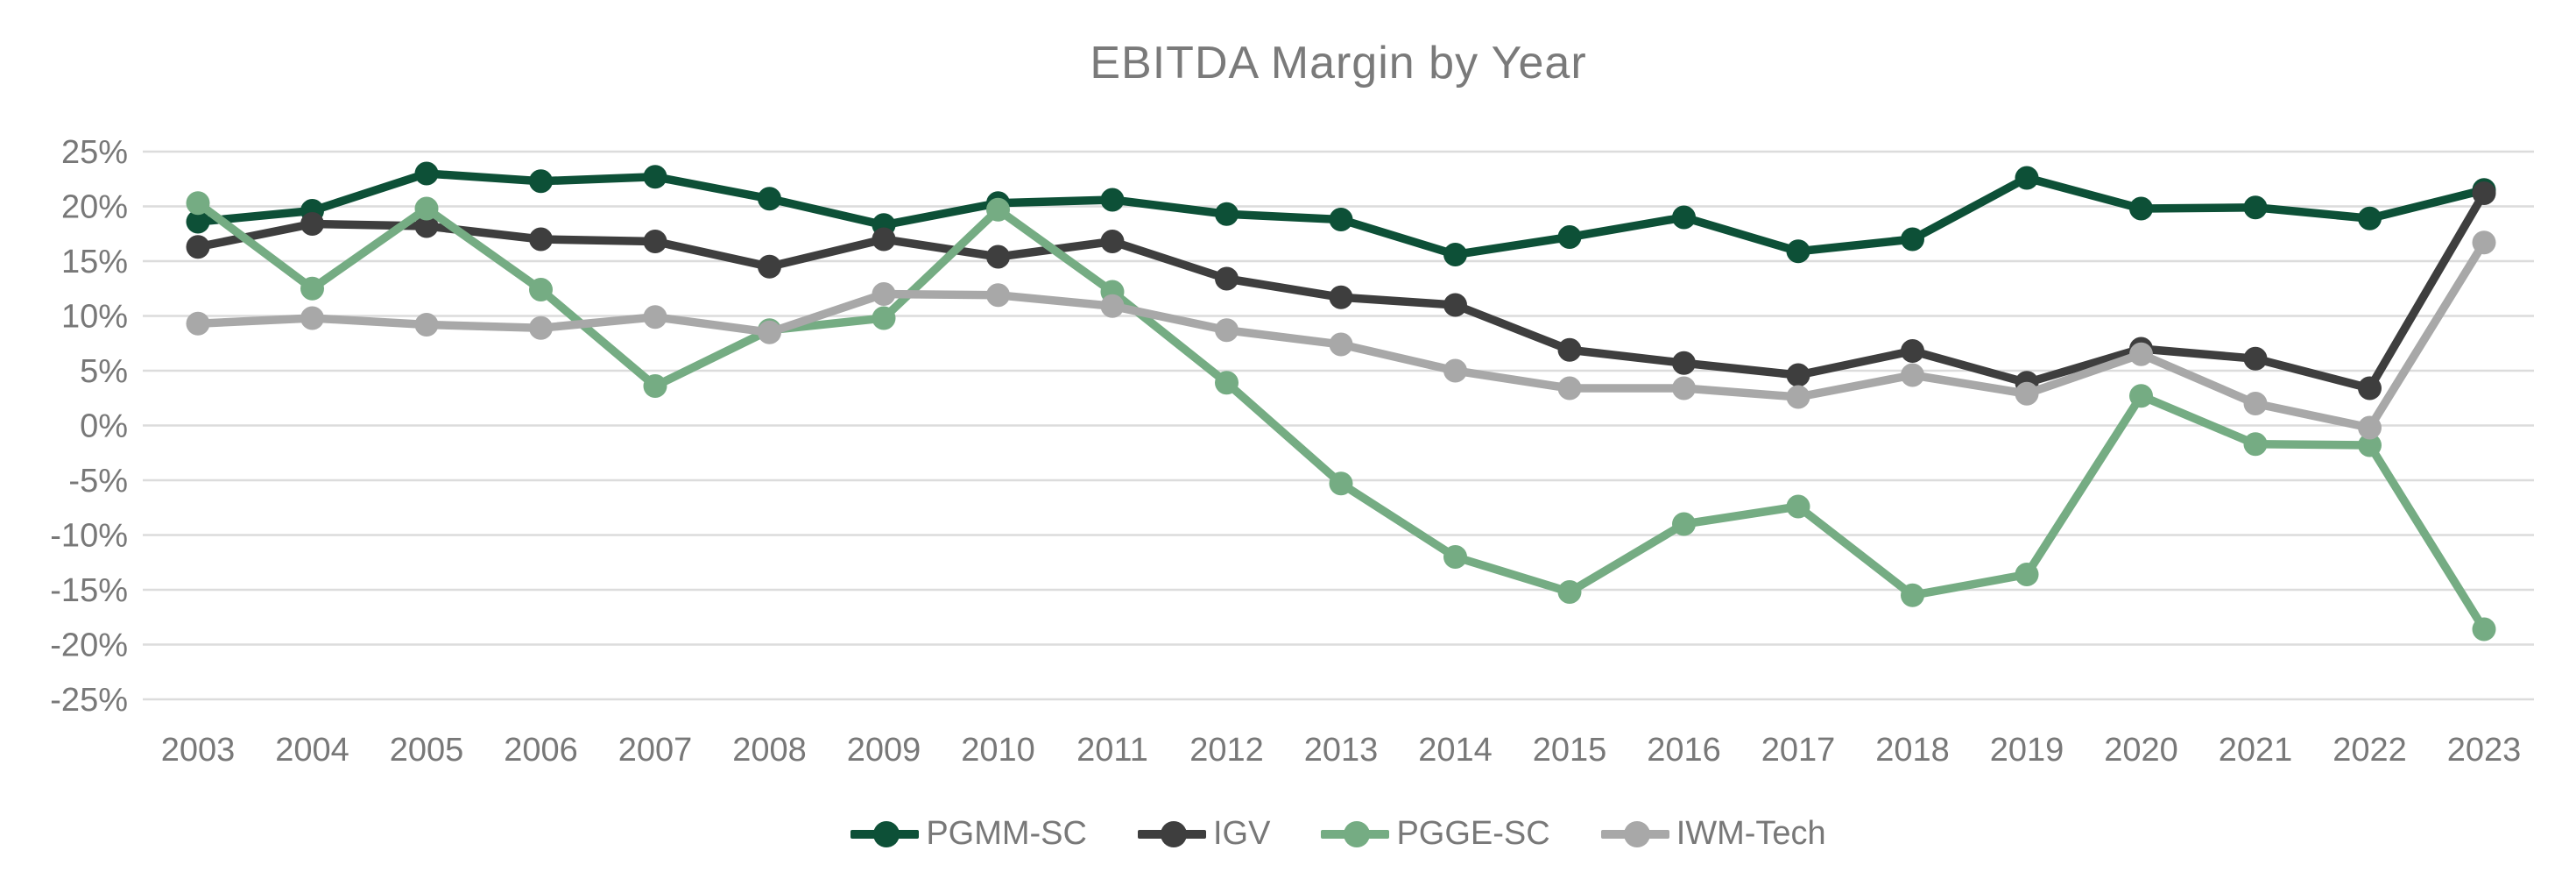 The width and height of the screenshot is (2576, 886). Describe the element at coordinates (2484, 750) in the screenshot. I see `x-tick-label: 2023` at that location.